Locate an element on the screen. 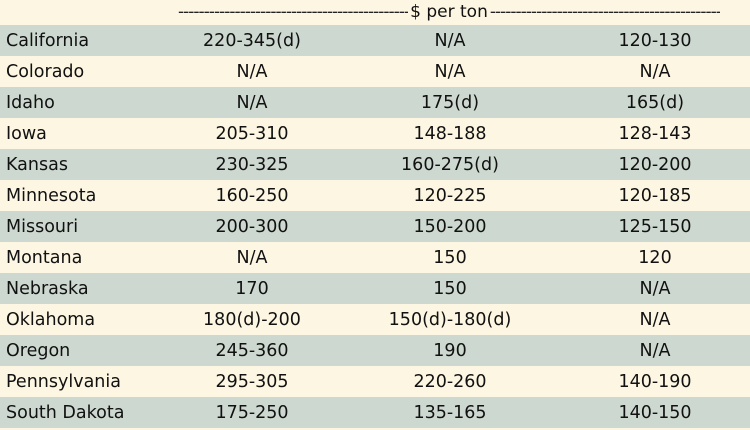 This screenshot has width=750, height=430. price-cell-col3: 120-185 is located at coordinates (655, 195).